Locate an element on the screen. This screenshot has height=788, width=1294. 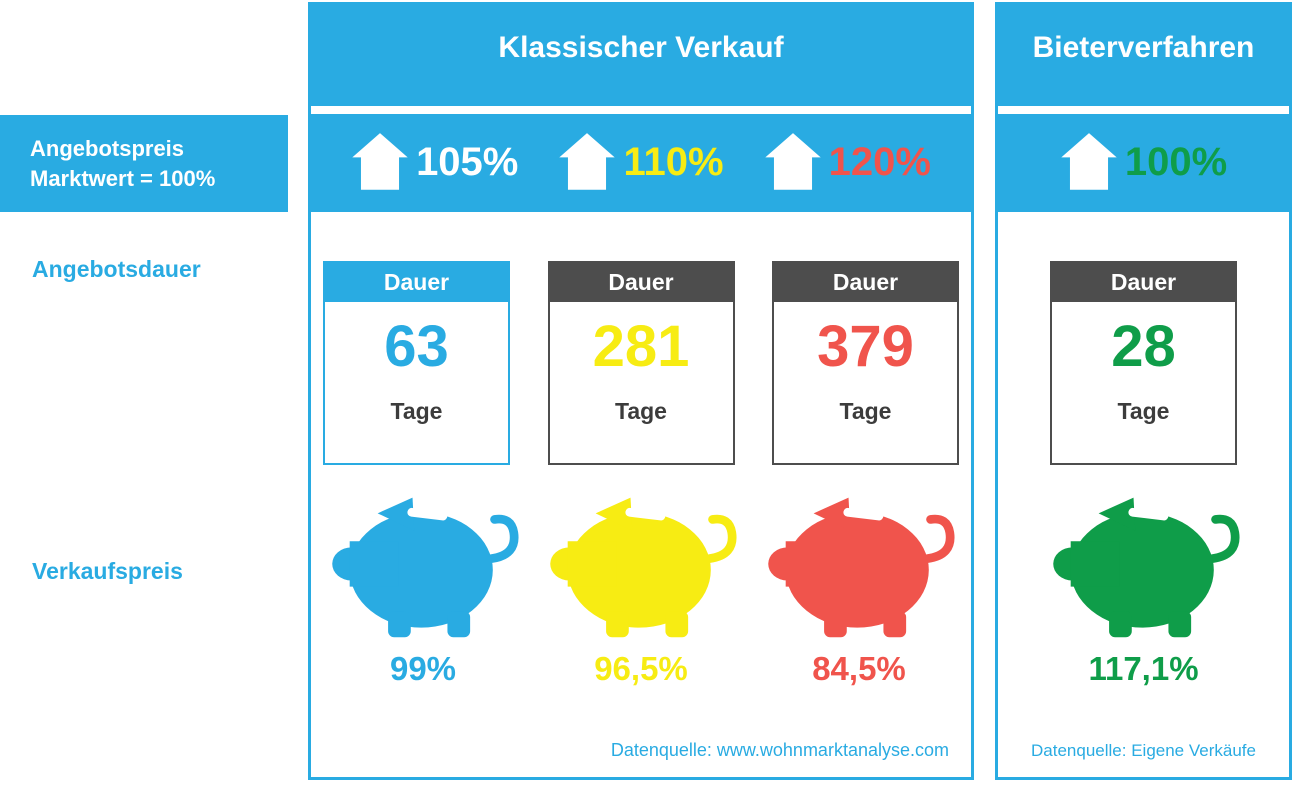
sale-price-item: 96,5% is located at coordinates (641, 587).